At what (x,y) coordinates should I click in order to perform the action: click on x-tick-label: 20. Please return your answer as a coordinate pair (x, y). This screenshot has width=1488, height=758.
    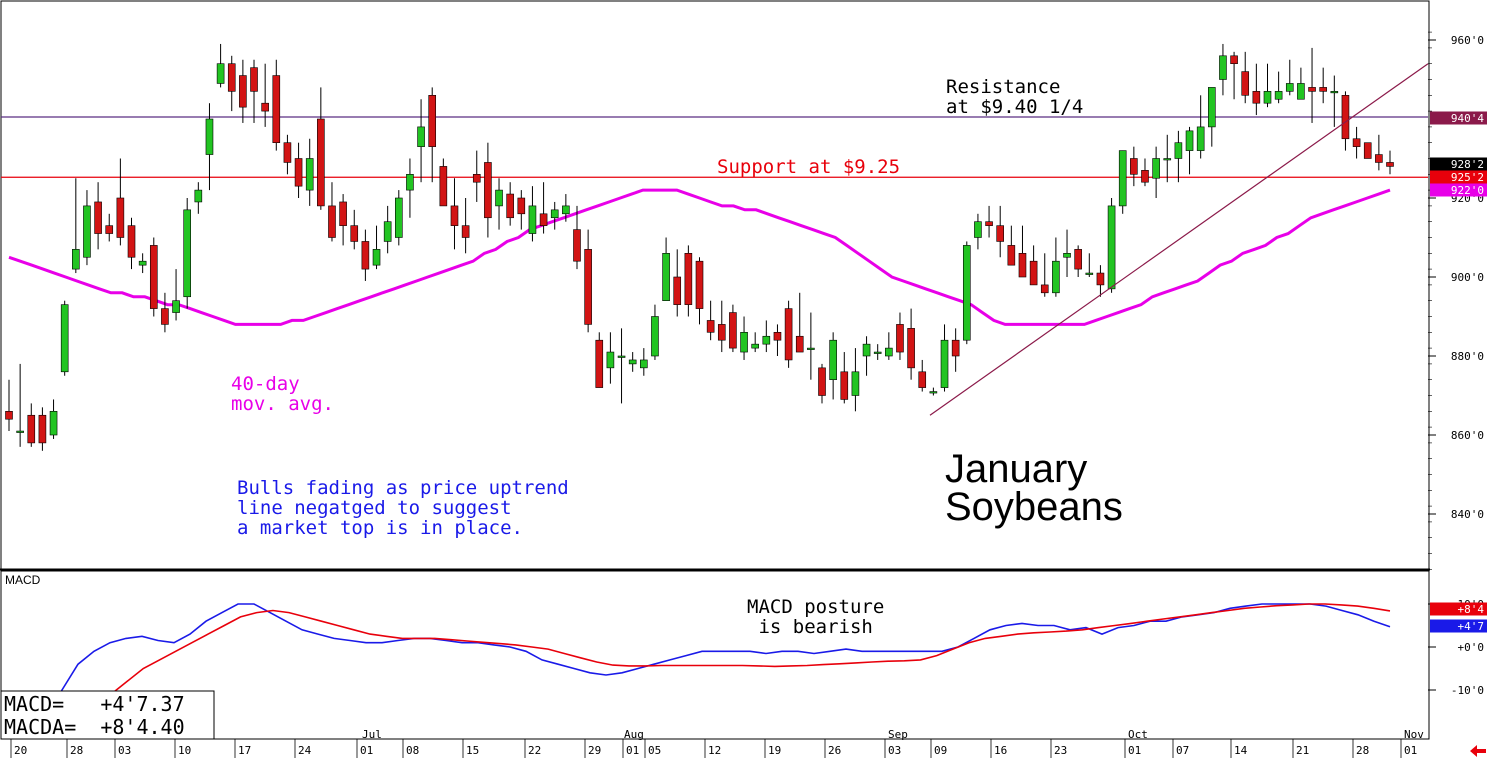
    Looking at the image, I should click on (20, 750).